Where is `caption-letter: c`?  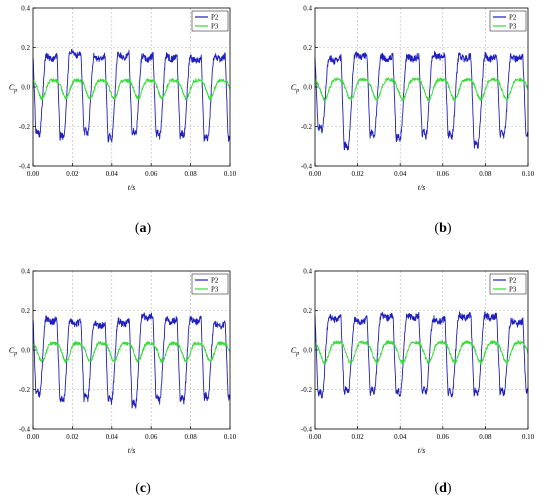
caption-letter: c is located at coordinates (143, 488).